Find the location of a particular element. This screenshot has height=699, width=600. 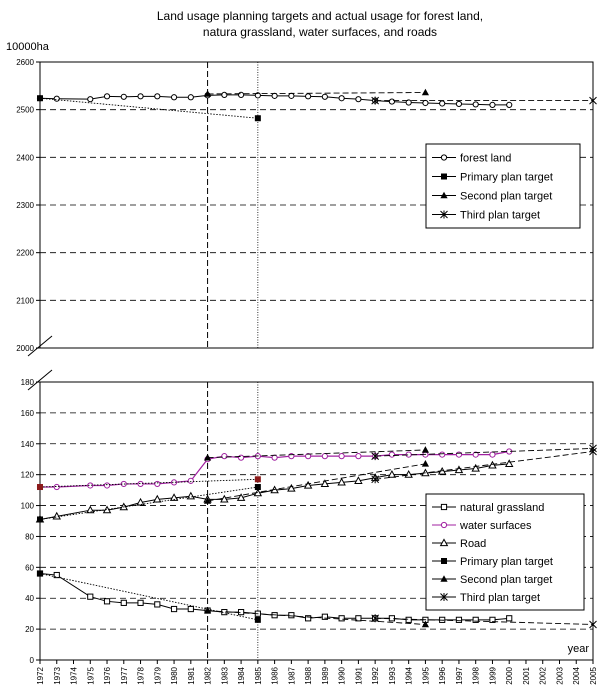

x-tick-label: 1996 is located at coordinates (442, 675).